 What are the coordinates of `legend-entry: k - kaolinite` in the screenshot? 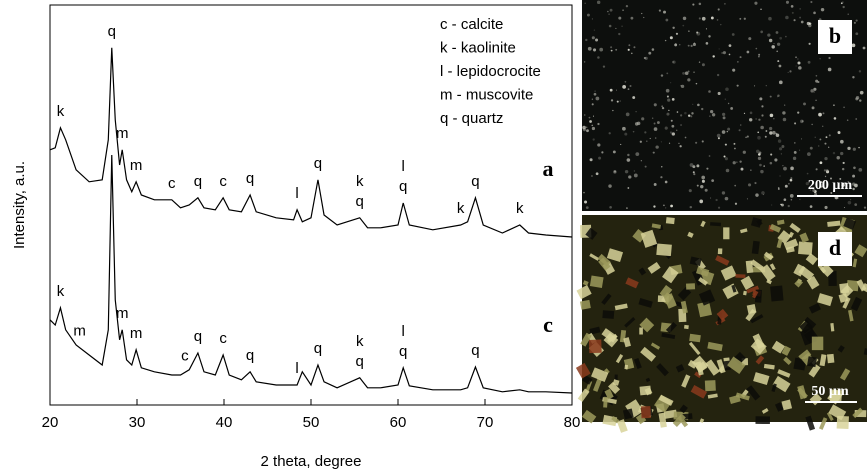 It's located at (478, 47).